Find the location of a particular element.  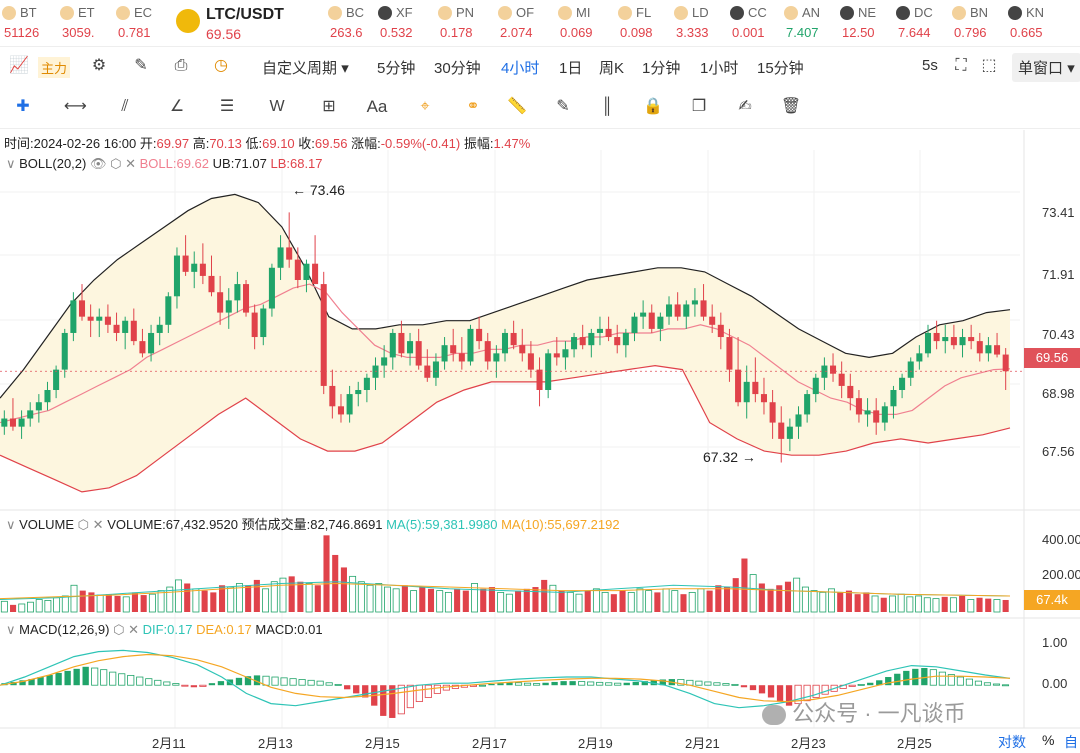

horizontal-line-icon: ⟷ is located at coordinates (75, 106).